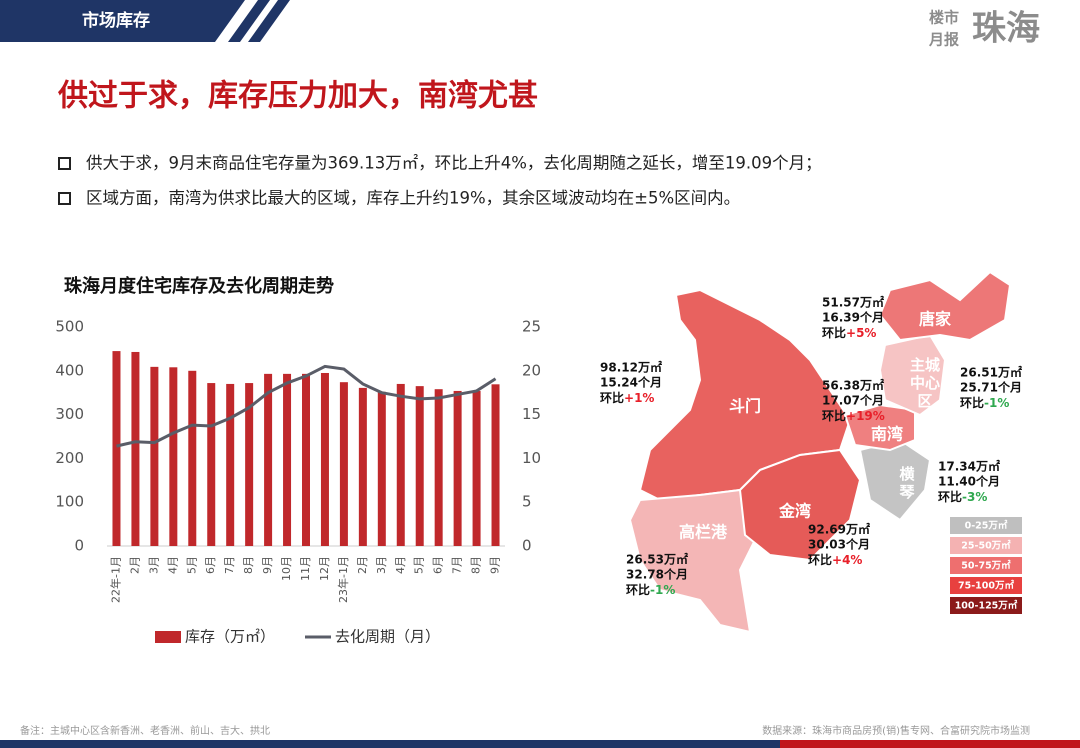 The image size is (1080, 748). Describe the element at coordinates (865, 416) in the screenshot. I see `change-value: +19%` at that location.